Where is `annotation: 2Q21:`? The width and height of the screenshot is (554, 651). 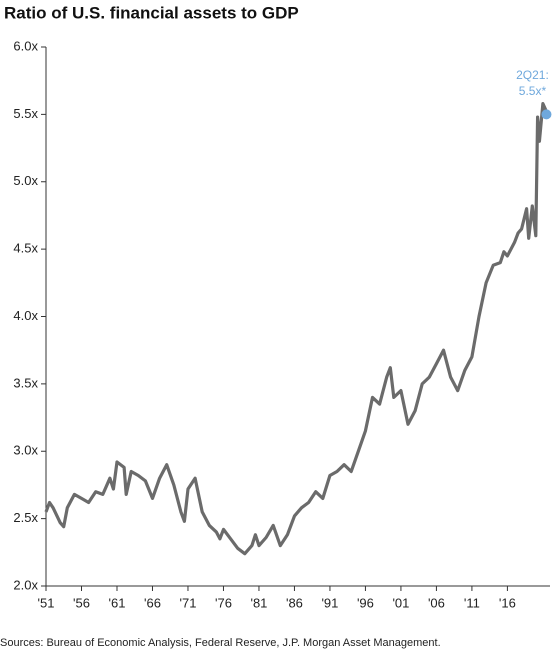 annotation: 2Q21: is located at coordinates (532, 75).